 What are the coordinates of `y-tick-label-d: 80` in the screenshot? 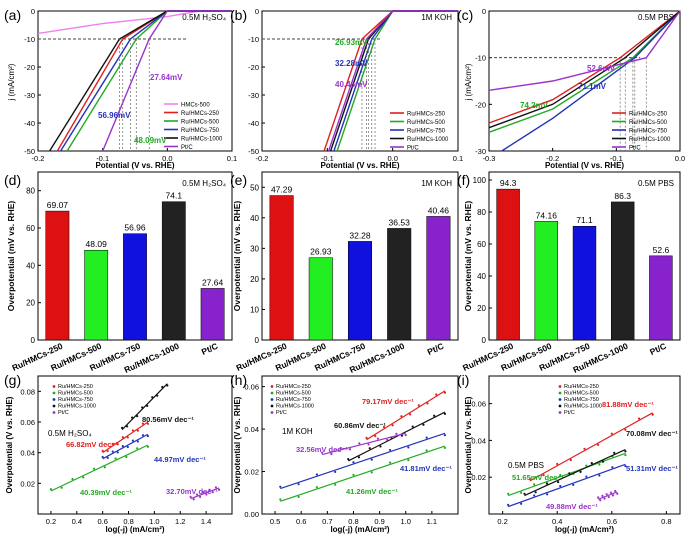 It's located at (30, 191).